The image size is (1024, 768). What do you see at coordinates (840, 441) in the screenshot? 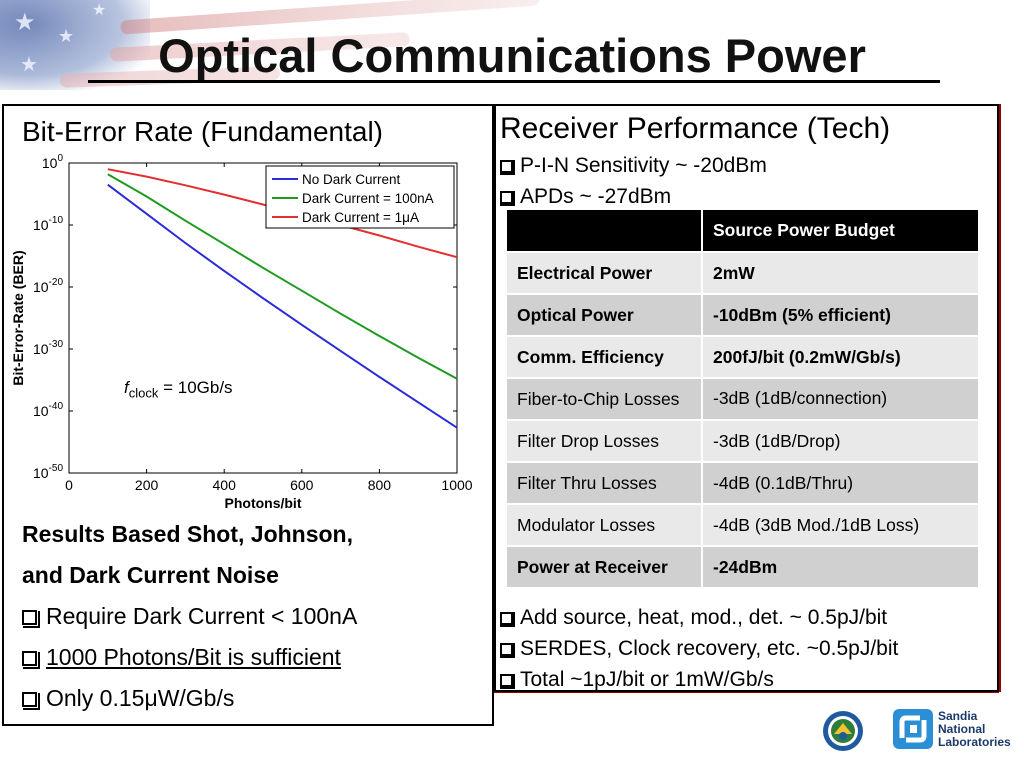
I see `table-cell: -3dB (1dB/Drop)` at bounding box center [840, 441].